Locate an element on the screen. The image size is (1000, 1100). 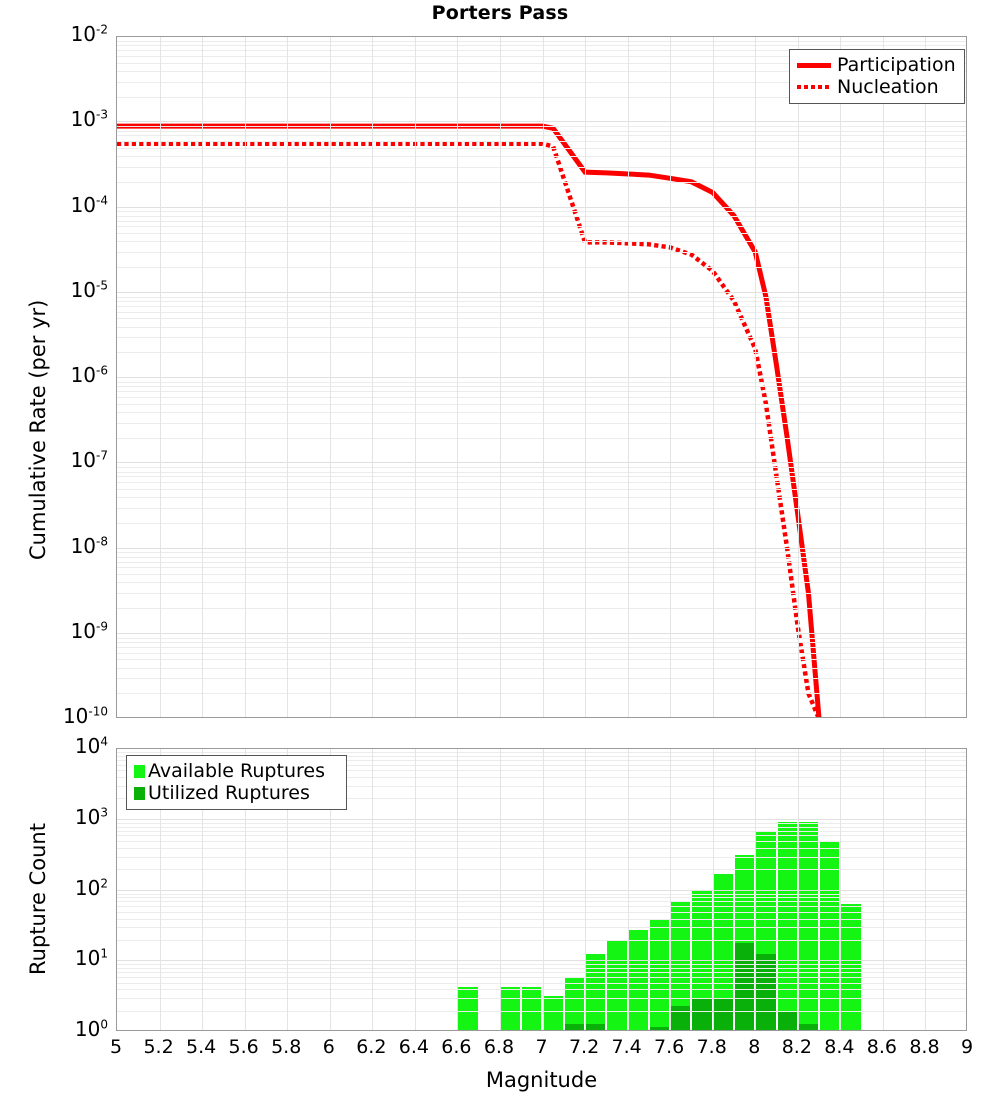
x-tick-label: 5.2 is located at coordinates (158, 1047).